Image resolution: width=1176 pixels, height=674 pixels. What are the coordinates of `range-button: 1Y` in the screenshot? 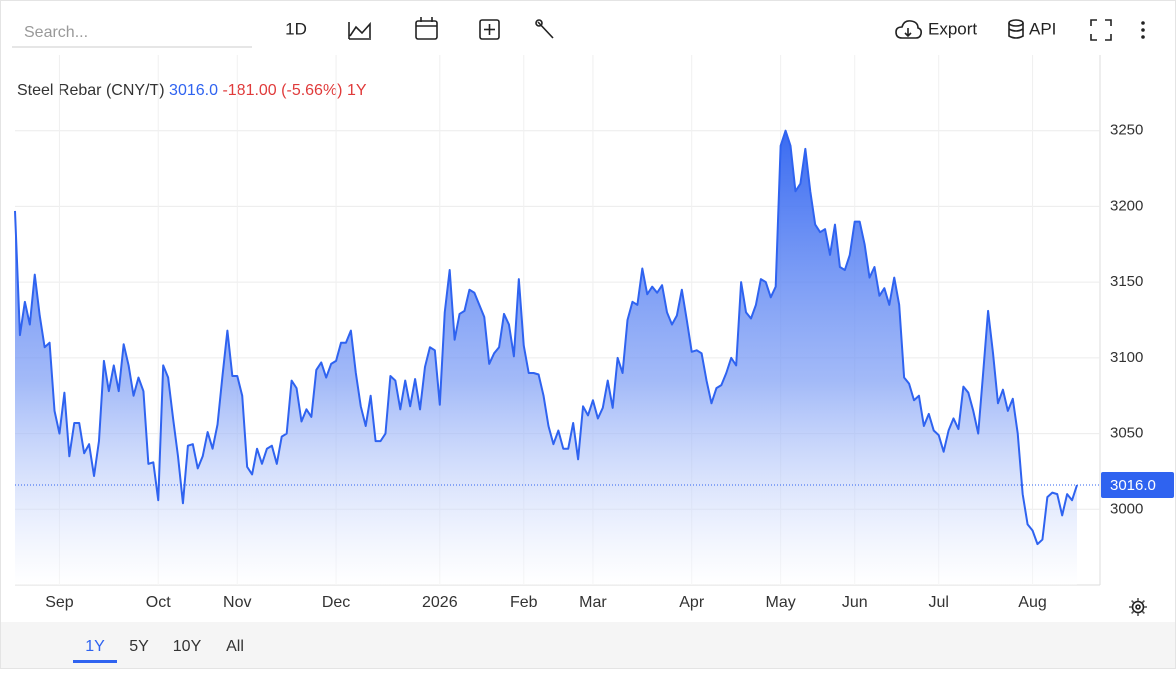 It's located at (95, 646).